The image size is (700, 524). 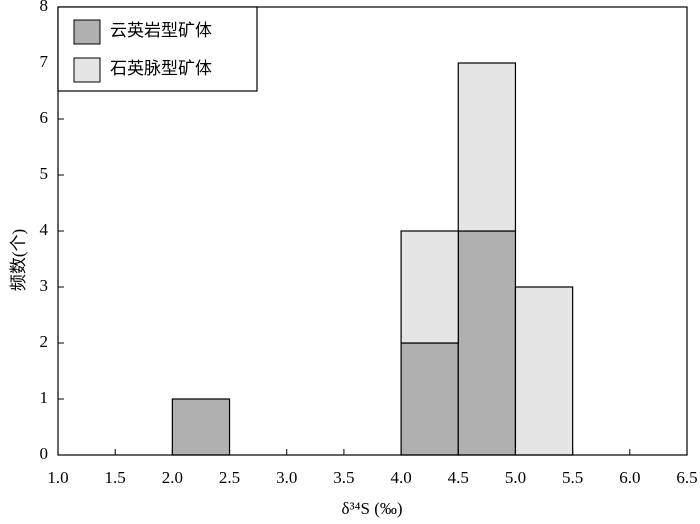 What do you see at coordinates (172, 477) in the screenshot?
I see `x-tick-label: 2.0` at bounding box center [172, 477].